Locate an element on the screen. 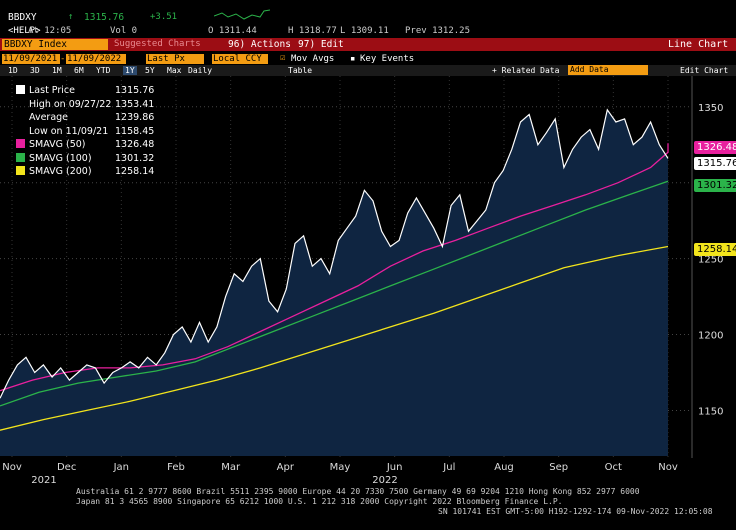 The image size is (736, 530). open: O 1311.44 is located at coordinates (232, 31).